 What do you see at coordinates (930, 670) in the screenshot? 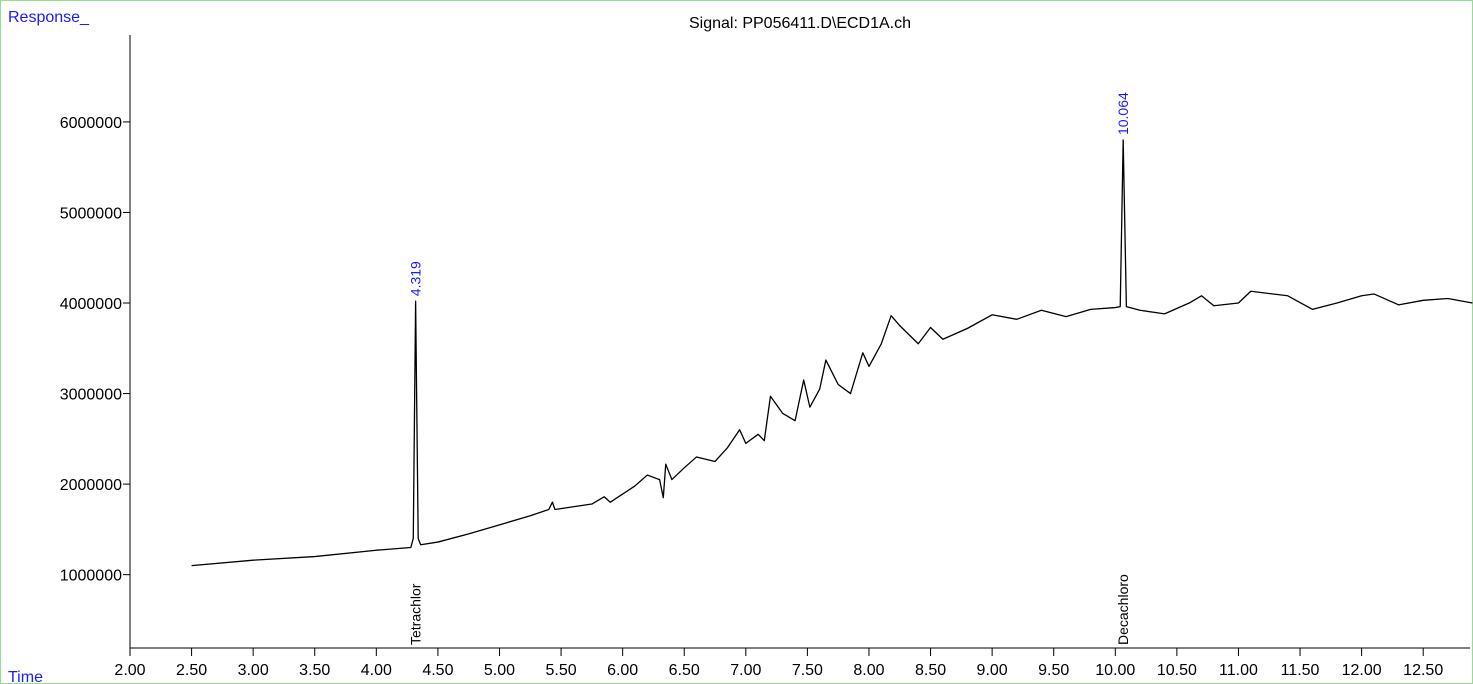
I see `x-tick-label: 8.50` at bounding box center [930, 670].